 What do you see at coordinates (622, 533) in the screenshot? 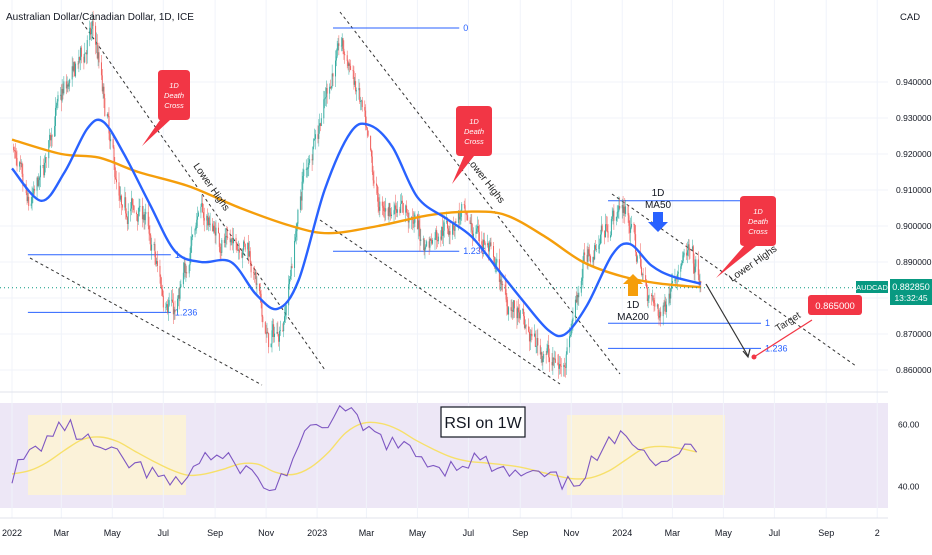
I see `time-tick: 2024` at bounding box center [622, 533].